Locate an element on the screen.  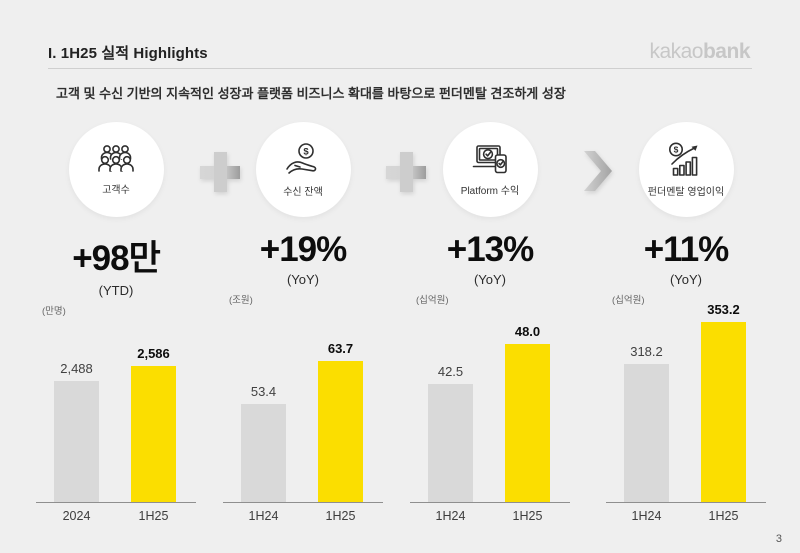
metric-value: +19% is located at coordinates (303, 249).